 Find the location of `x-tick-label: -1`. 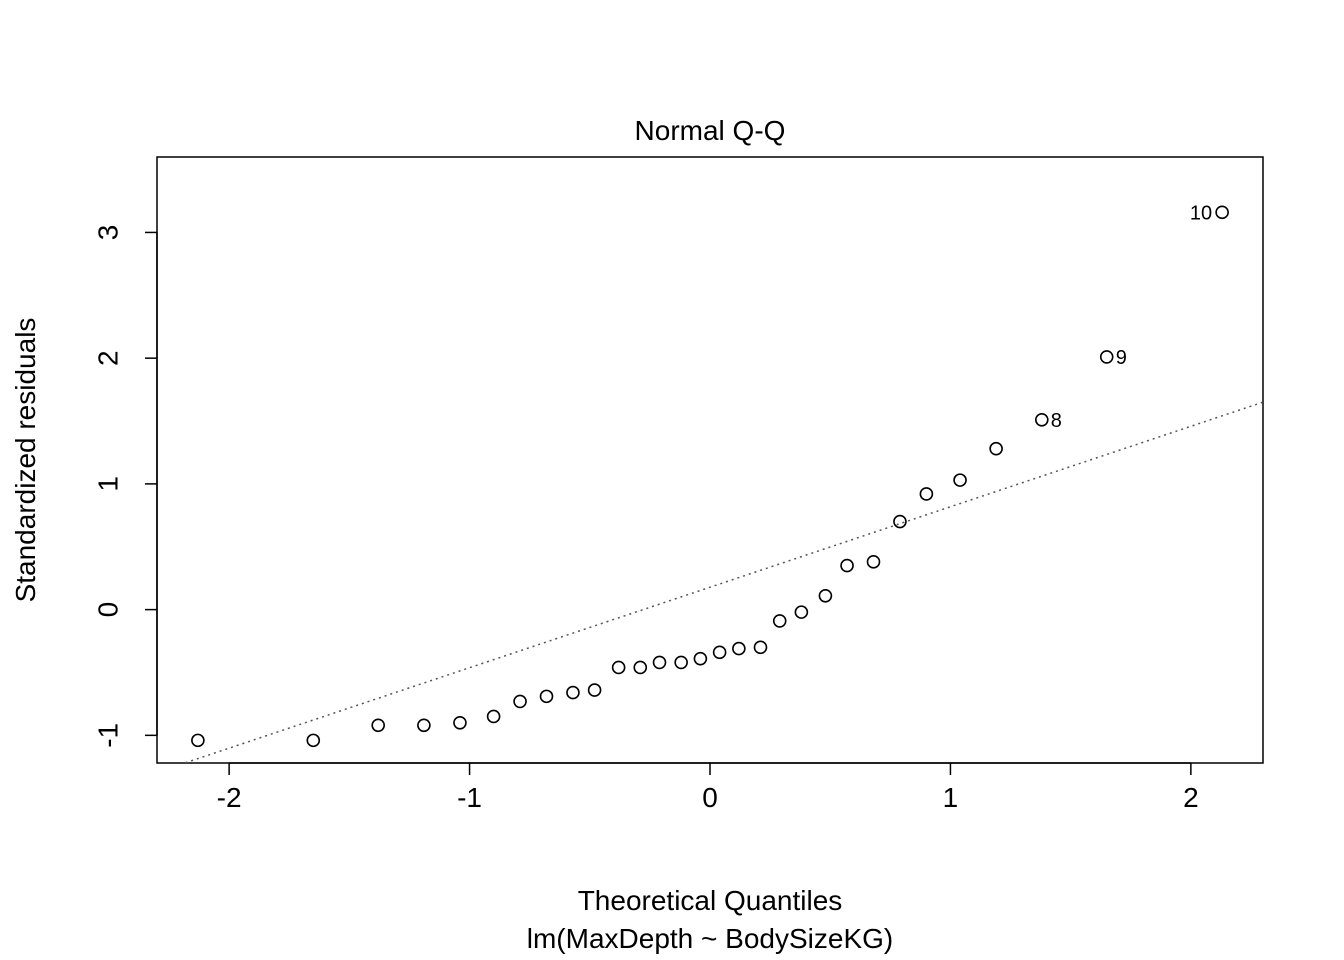

x-tick-label: -1 is located at coordinates (469, 797).